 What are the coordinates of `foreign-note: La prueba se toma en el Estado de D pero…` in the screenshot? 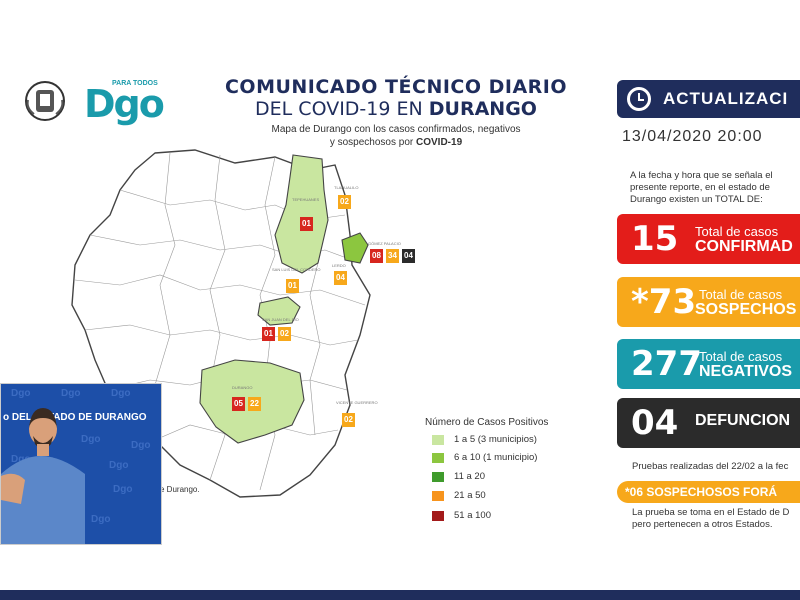 It's located at (710, 519).